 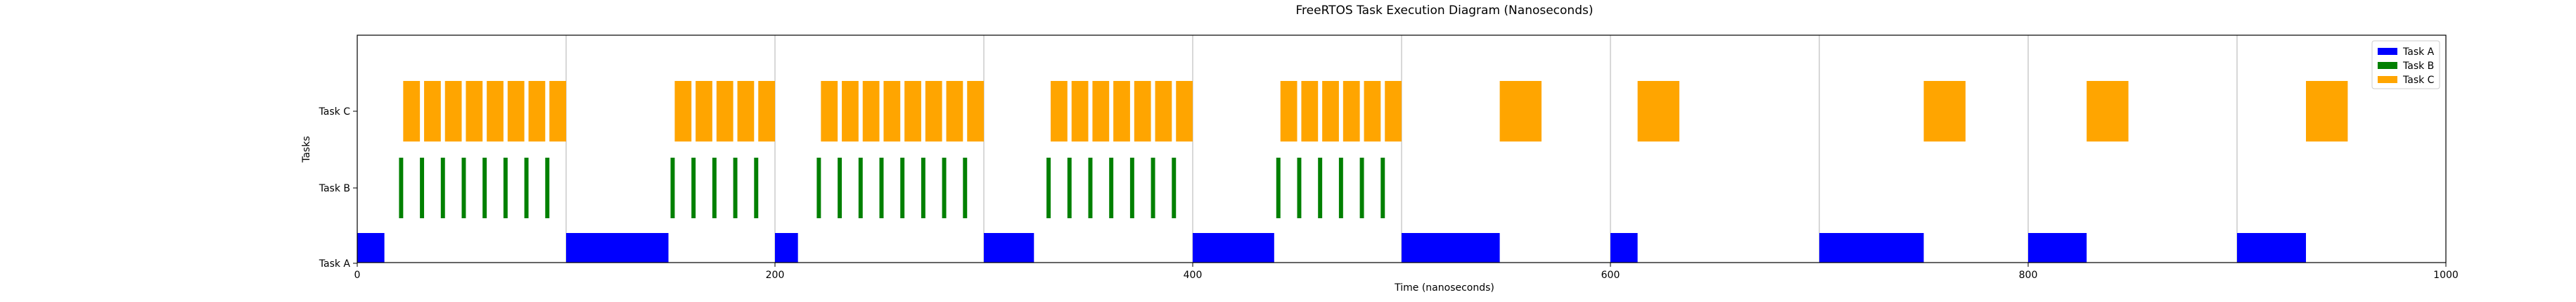 What do you see at coordinates (335, 112) in the screenshot?
I see `y-tick-label: Task C` at bounding box center [335, 112].